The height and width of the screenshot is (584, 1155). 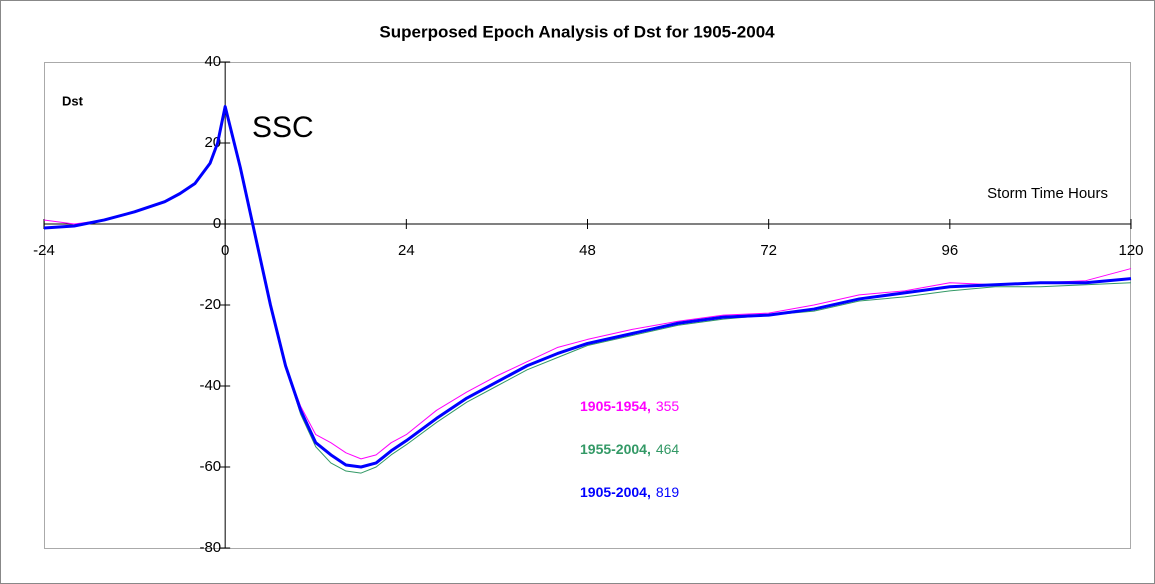 What do you see at coordinates (668, 406) in the screenshot?
I see `legend-count: 355` at bounding box center [668, 406].